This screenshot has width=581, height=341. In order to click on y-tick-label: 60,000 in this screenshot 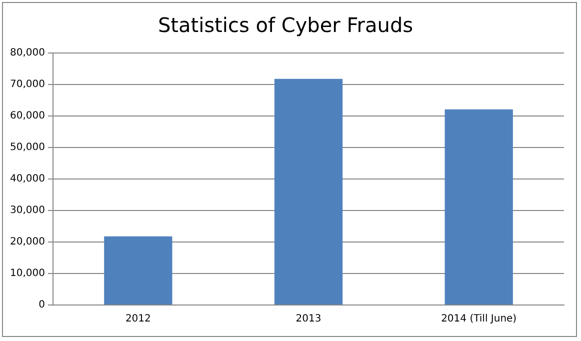, I will do `click(27, 116)`.